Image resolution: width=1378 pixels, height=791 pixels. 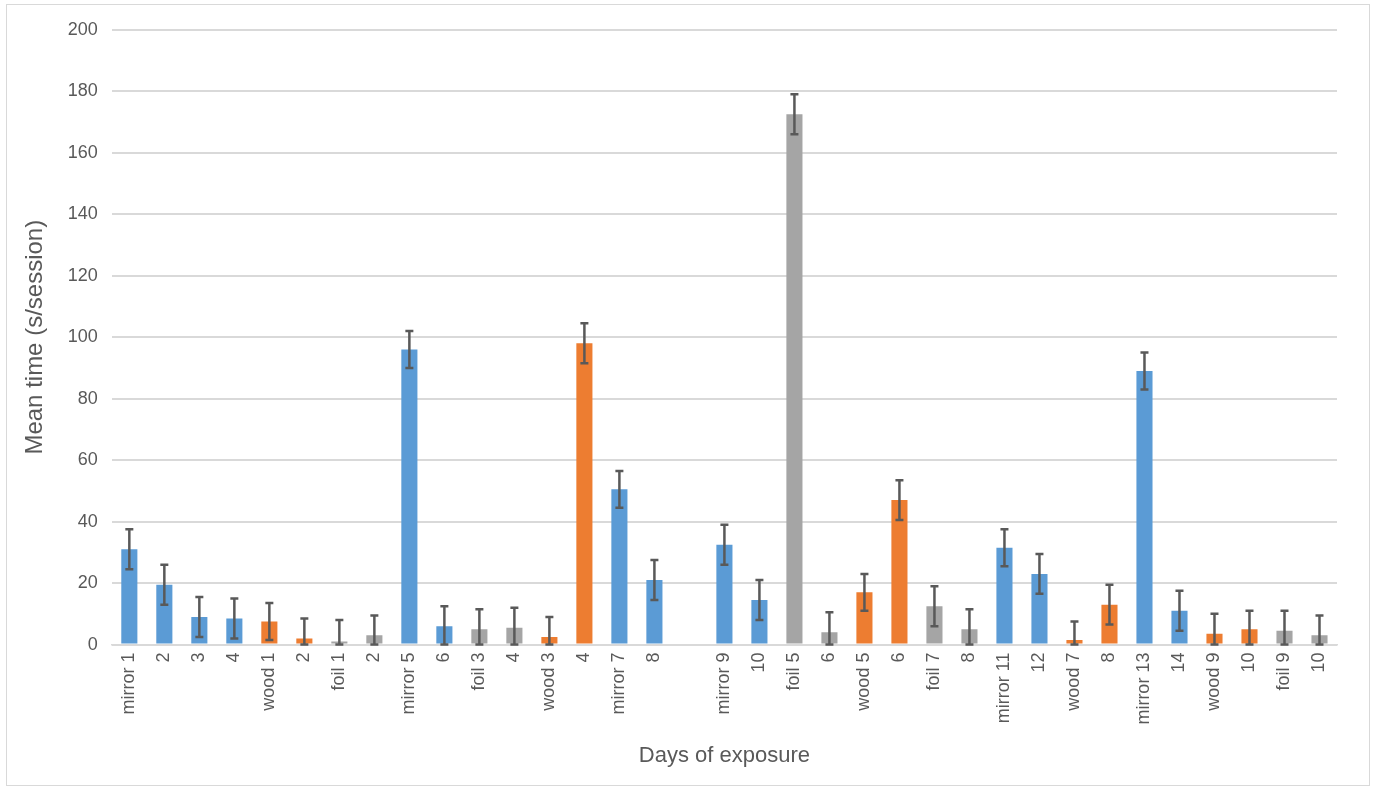 I want to click on x-tick-label: mirror 1, so click(x=128, y=683).